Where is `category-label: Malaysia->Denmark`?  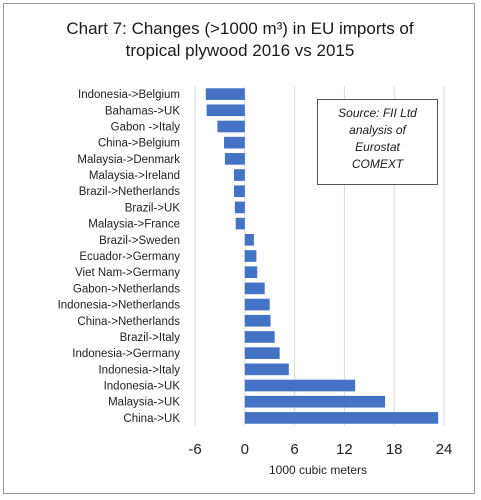
category-label: Malaysia->Denmark is located at coordinates (128, 160).